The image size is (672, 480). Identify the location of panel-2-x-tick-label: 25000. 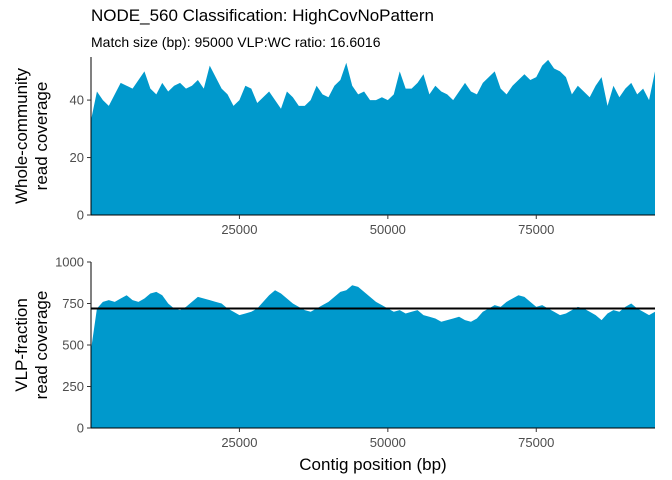
(239, 442).